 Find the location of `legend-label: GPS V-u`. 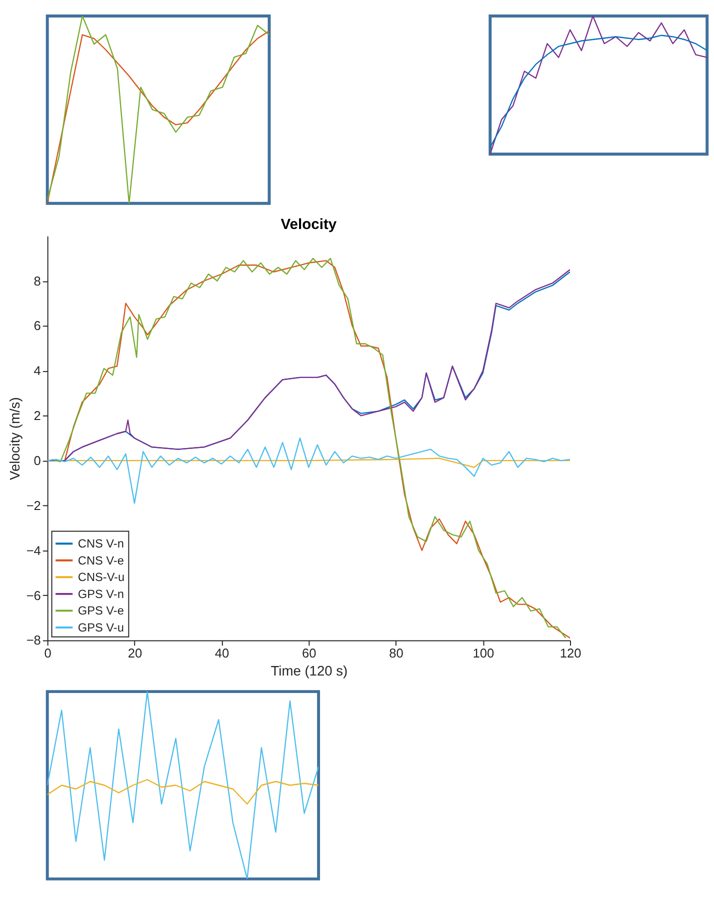

legend-label: GPS V-u is located at coordinates (101, 627).